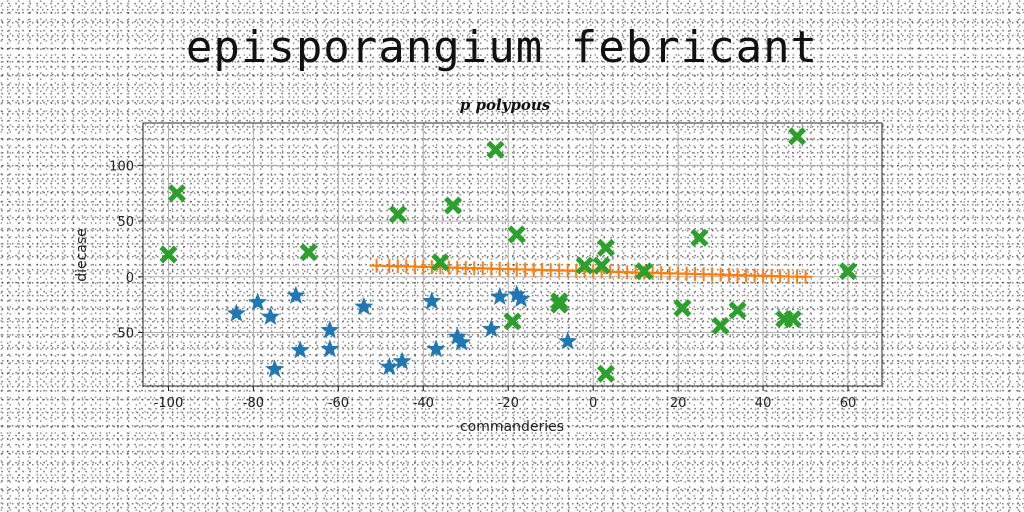 Image resolution: width=1024 pixels, height=512 pixels. Describe the element at coordinates (82, 255) in the screenshot. I see `y-axis-label: diecase` at that location.